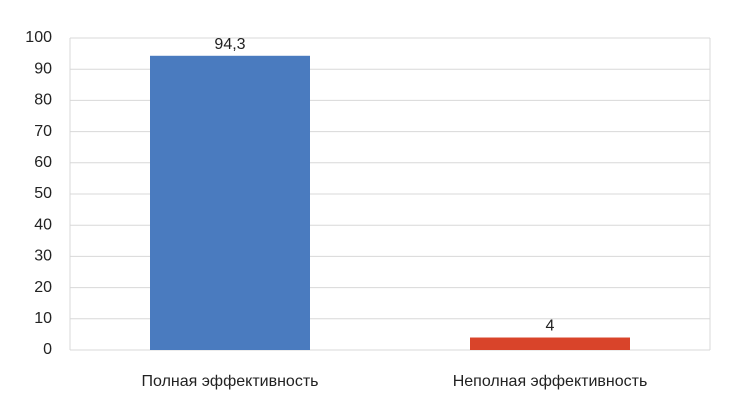 The width and height of the screenshot is (731, 403). I want to click on data-label: 94,3, so click(229, 44).